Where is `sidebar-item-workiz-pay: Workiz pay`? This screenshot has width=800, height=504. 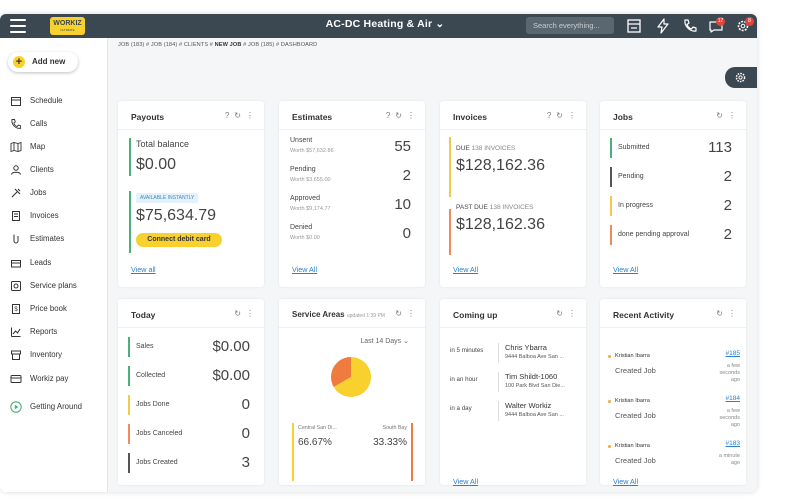 sidebar-item-workiz-pay: Workiz pay is located at coordinates (53, 379).